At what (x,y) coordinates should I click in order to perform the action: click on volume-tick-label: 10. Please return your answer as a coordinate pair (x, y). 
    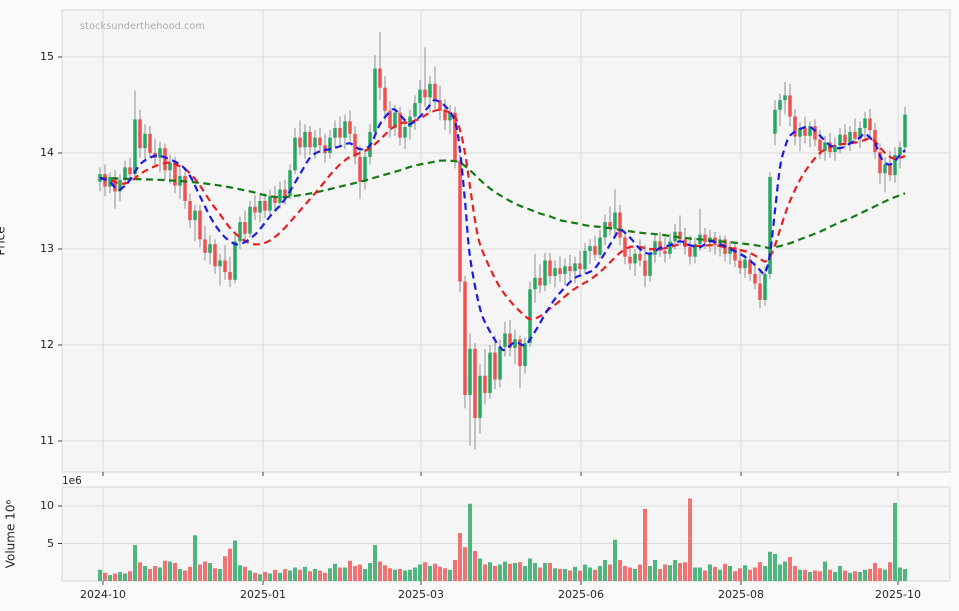
    Looking at the image, I should click on (47, 505).